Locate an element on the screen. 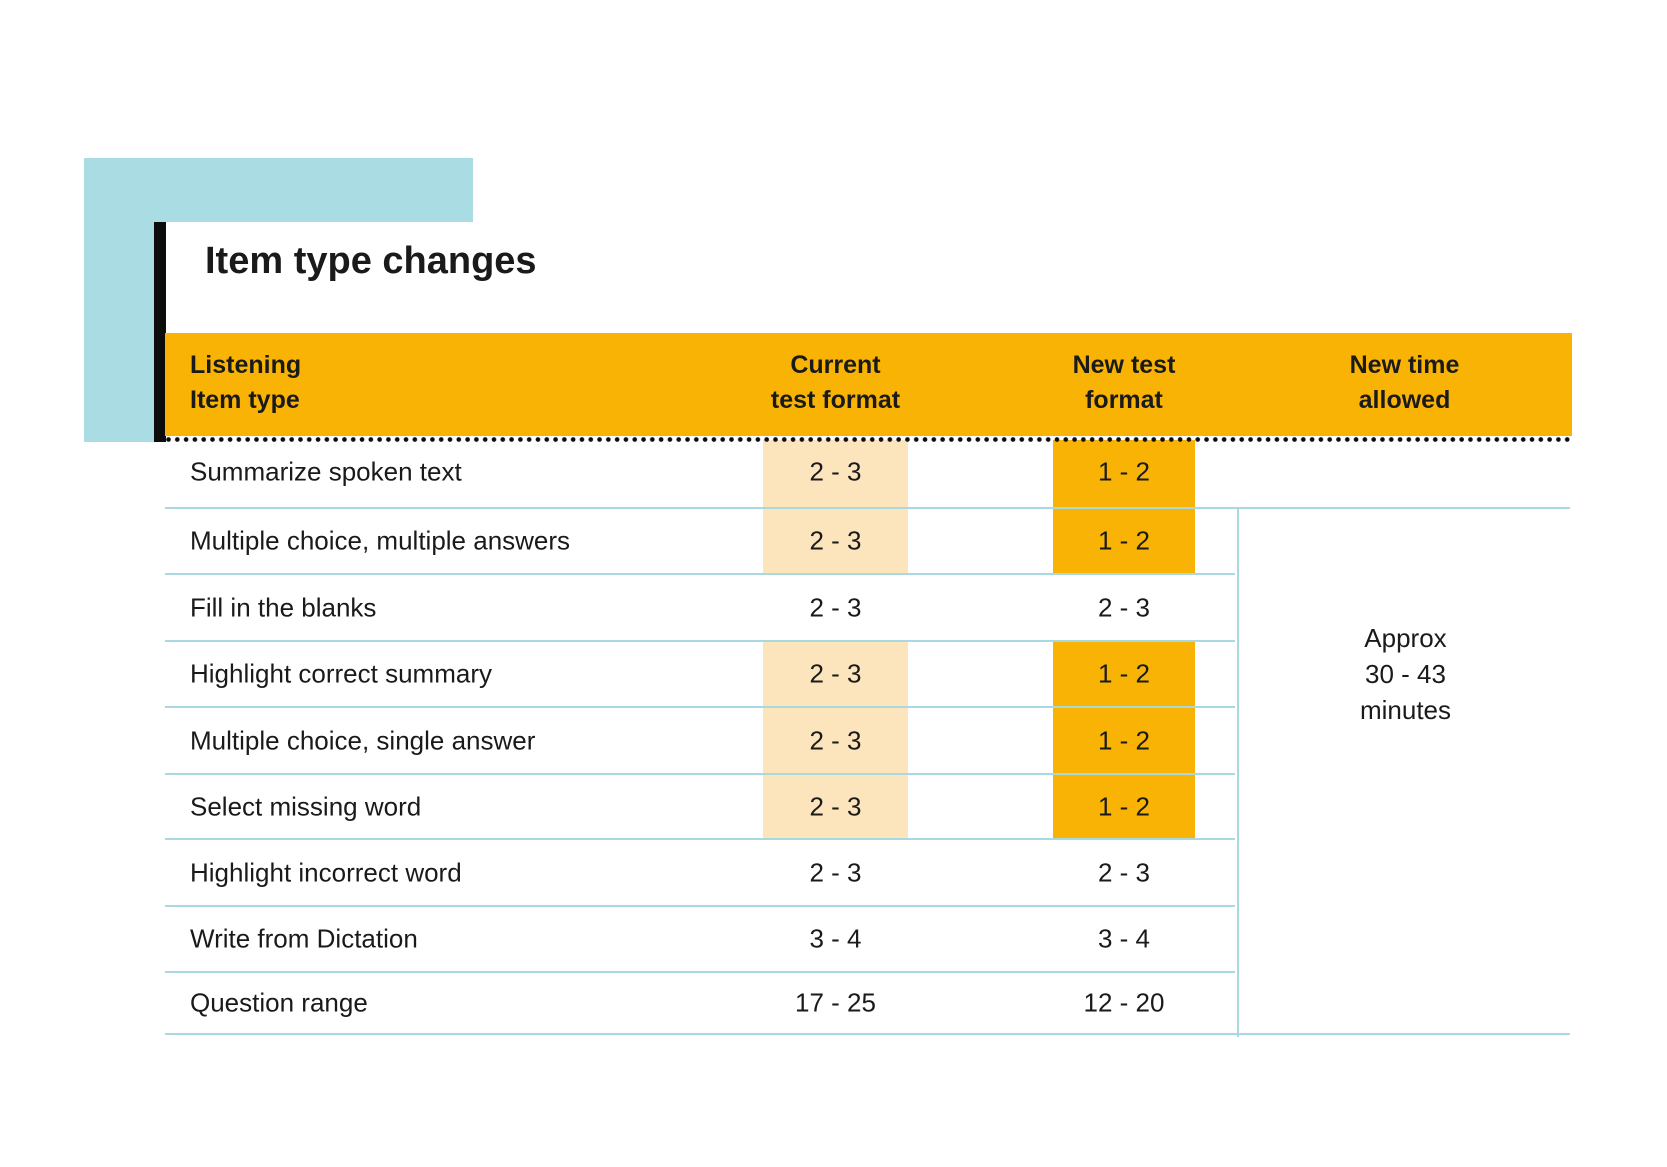 The width and height of the screenshot is (1667, 1167). item-type-label: Highlight correct summary is located at coordinates (341, 673).